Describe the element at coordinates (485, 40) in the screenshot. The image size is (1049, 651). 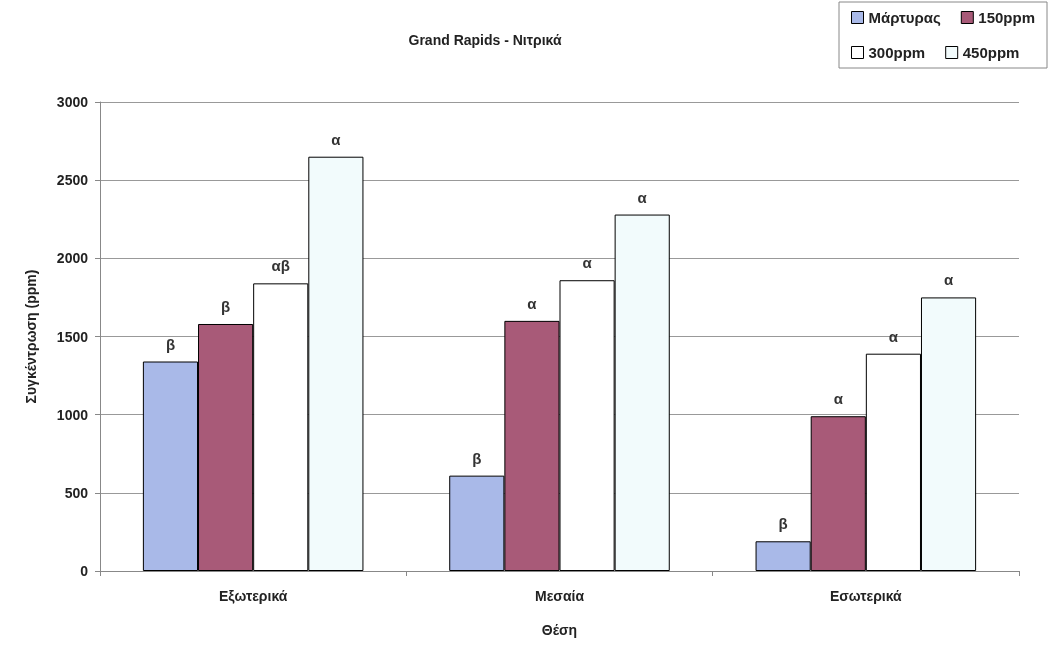
I see `chart-title: Grand Rapids - Νιτρικά` at that location.